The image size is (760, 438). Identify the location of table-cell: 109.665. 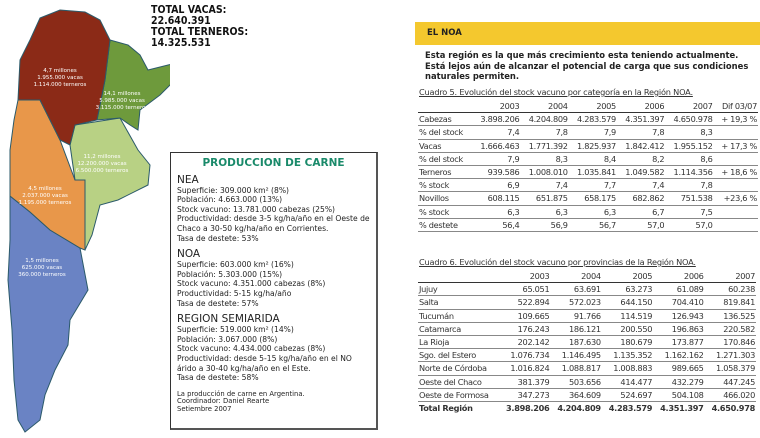
(525, 316).